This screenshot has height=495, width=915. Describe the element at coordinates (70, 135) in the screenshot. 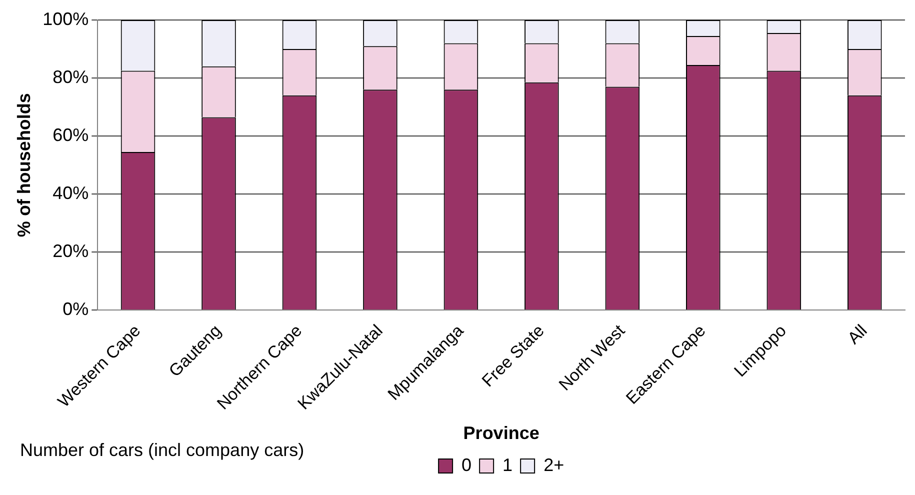

I see `y-tick-label: 60%` at that location.